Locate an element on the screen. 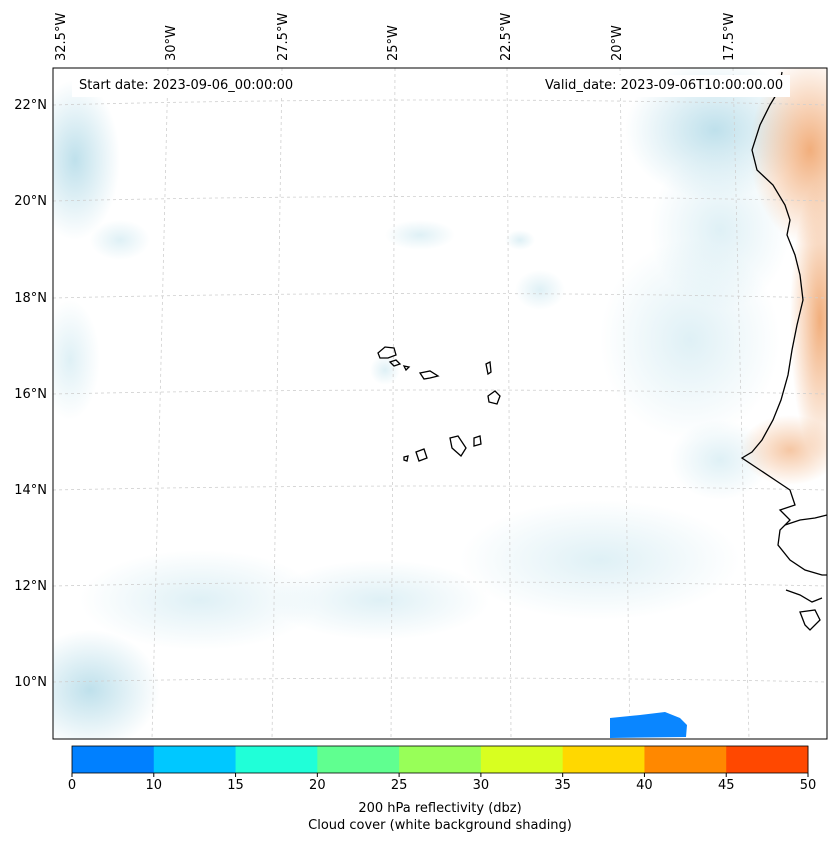  lon-label: 30°W is located at coordinates (171, 43).